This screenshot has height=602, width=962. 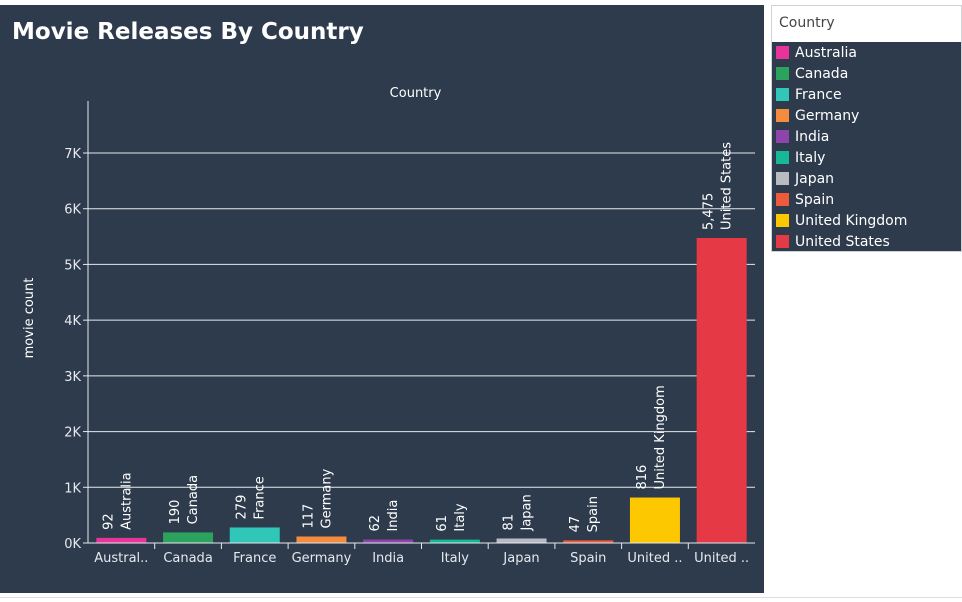 I want to click on legend-item: Canada, so click(x=866, y=73).